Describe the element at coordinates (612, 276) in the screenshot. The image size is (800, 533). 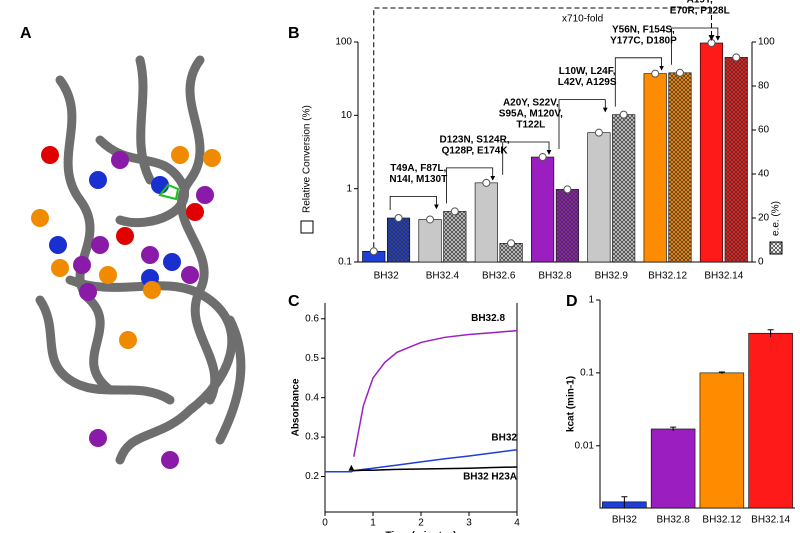
I see `x-tick-label: BH32.9` at that location.